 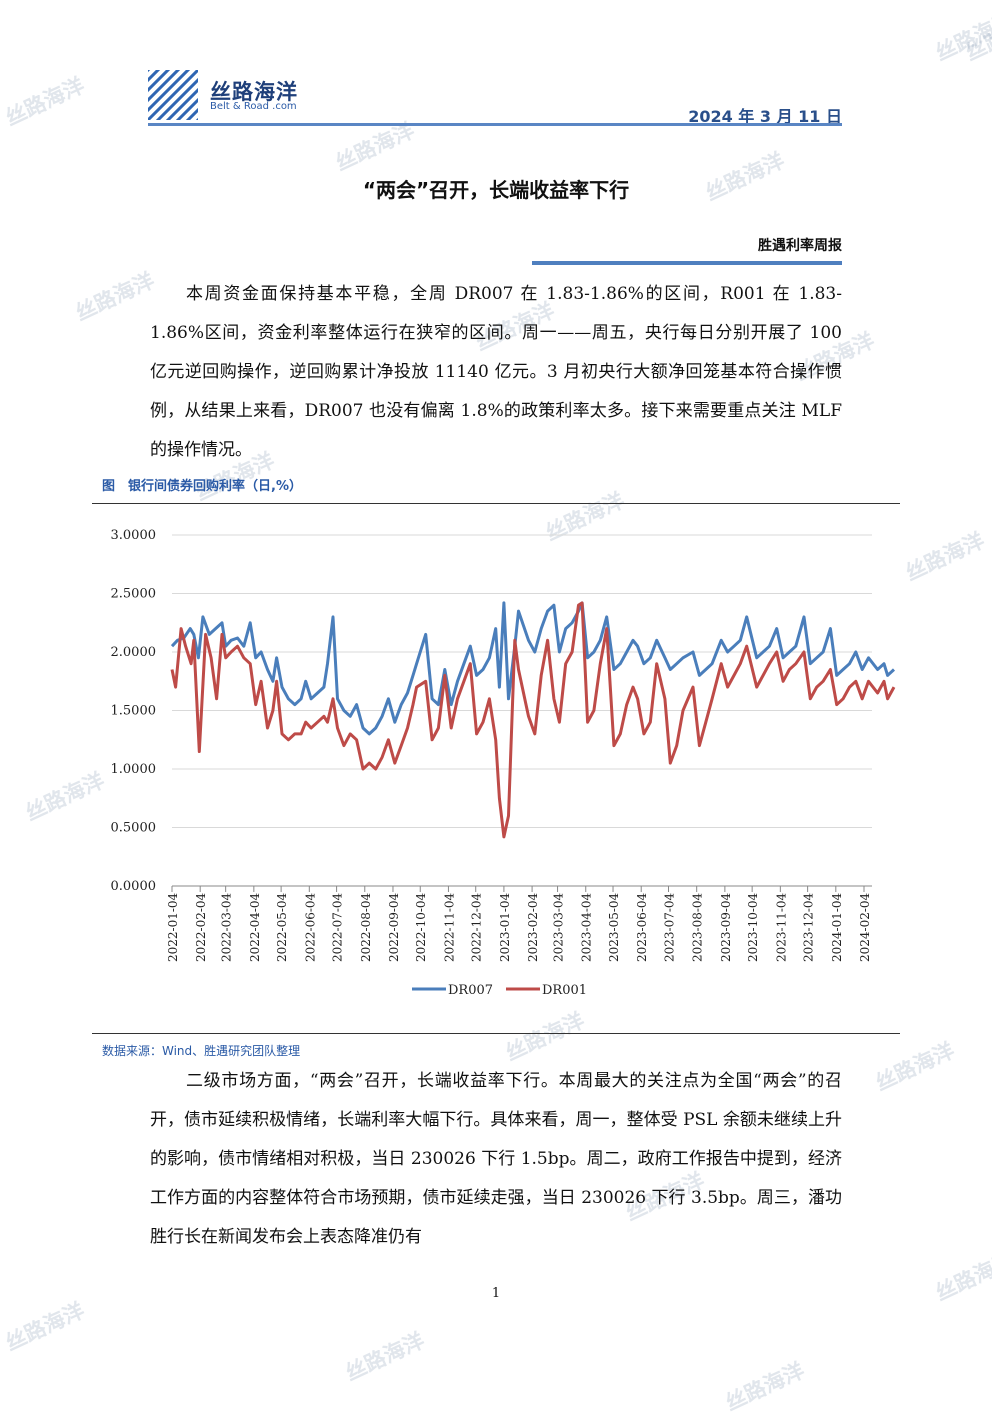 I want to click on x-tick-label: 2024-01-04, so click(x=837, y=927).